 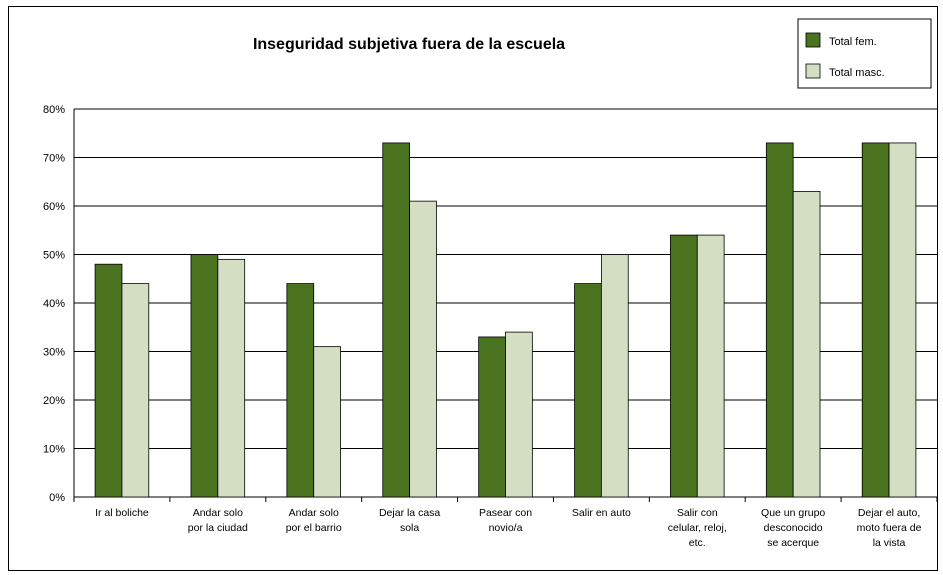 I want to click on y-tick-label: 30%, so click(x=54, y=353).